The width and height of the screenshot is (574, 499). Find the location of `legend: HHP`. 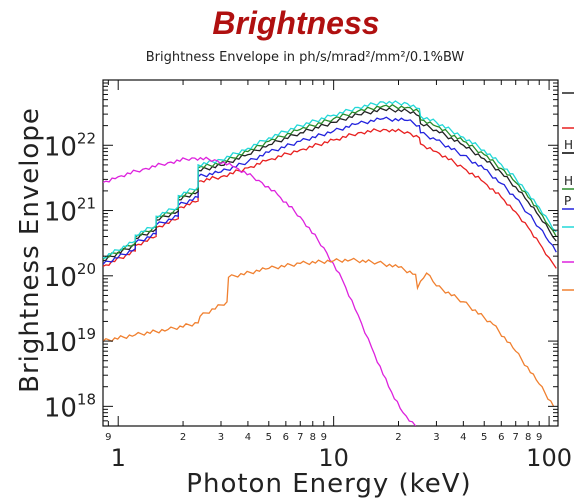

legend: HHP is located at coordinates (568, 191).